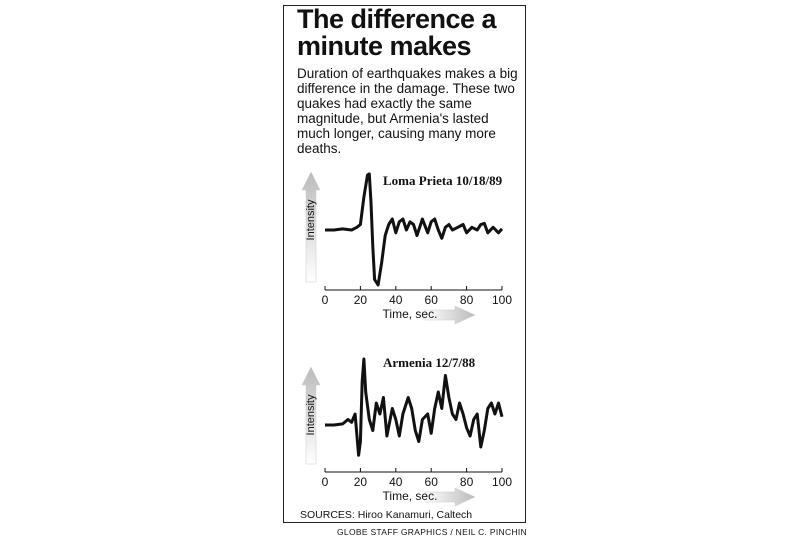 The height and width of the screenshot is (540, 810). I want to click on chart-title: Loma Prieta 10/18/89, so click(443, 180).